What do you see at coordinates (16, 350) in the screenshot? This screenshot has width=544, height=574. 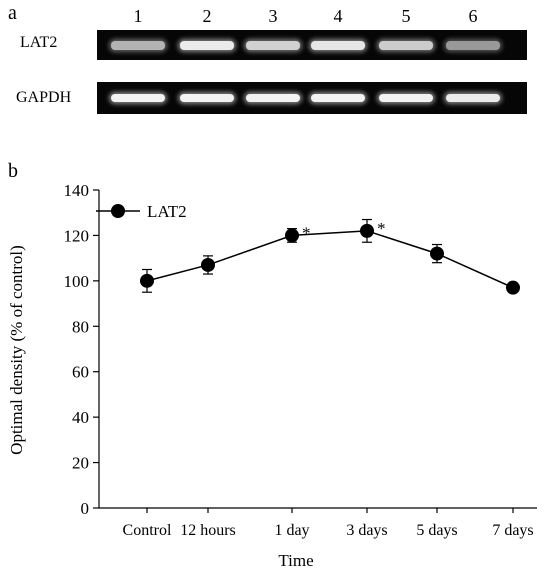 I see `y-axis-label: Optimal density (% of control)` at bounding box center [16, 350].